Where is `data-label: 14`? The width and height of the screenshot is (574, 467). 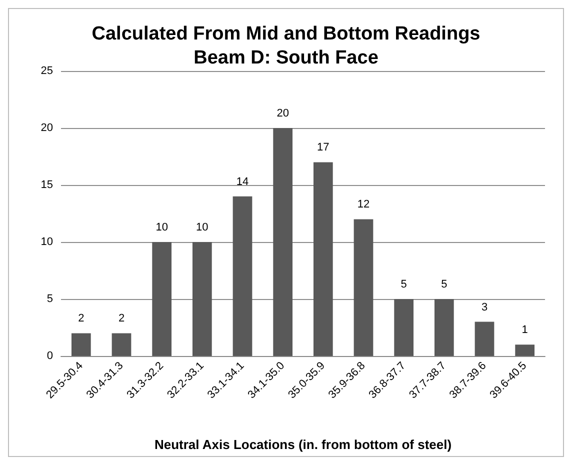 data-label: 14 is located at coordinates (242, 182).